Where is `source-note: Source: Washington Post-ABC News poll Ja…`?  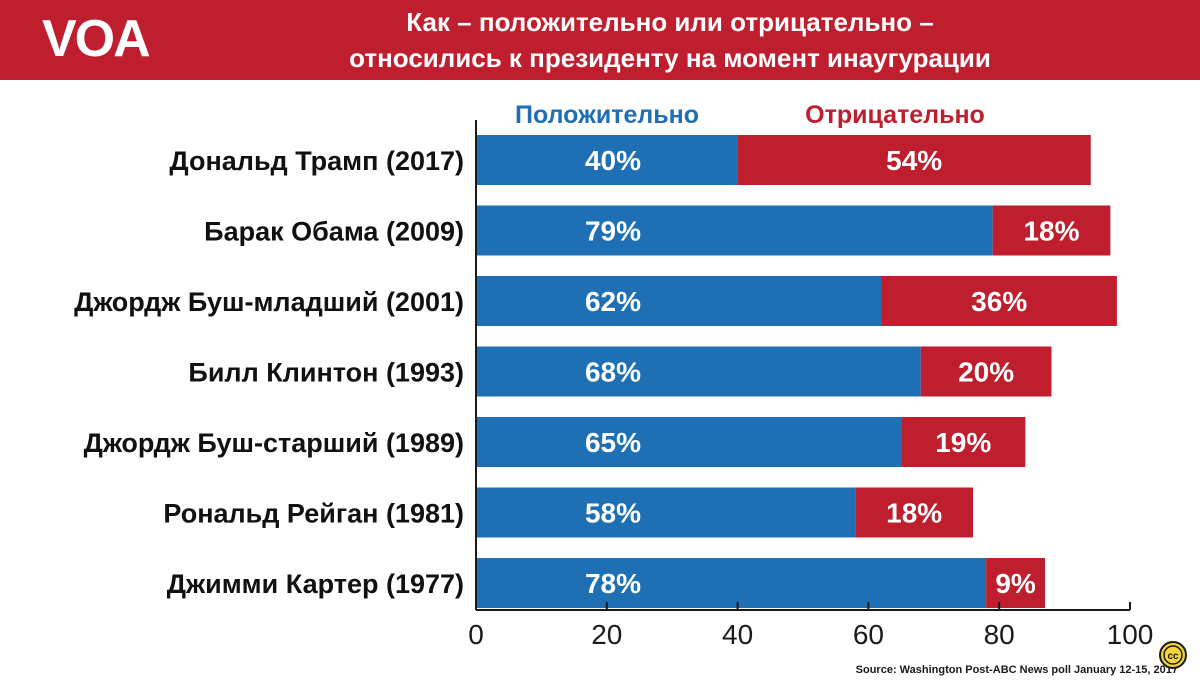 source-note: Source: Washington Post-ABC News poll Ja… is located at coordinates (1016, 670).